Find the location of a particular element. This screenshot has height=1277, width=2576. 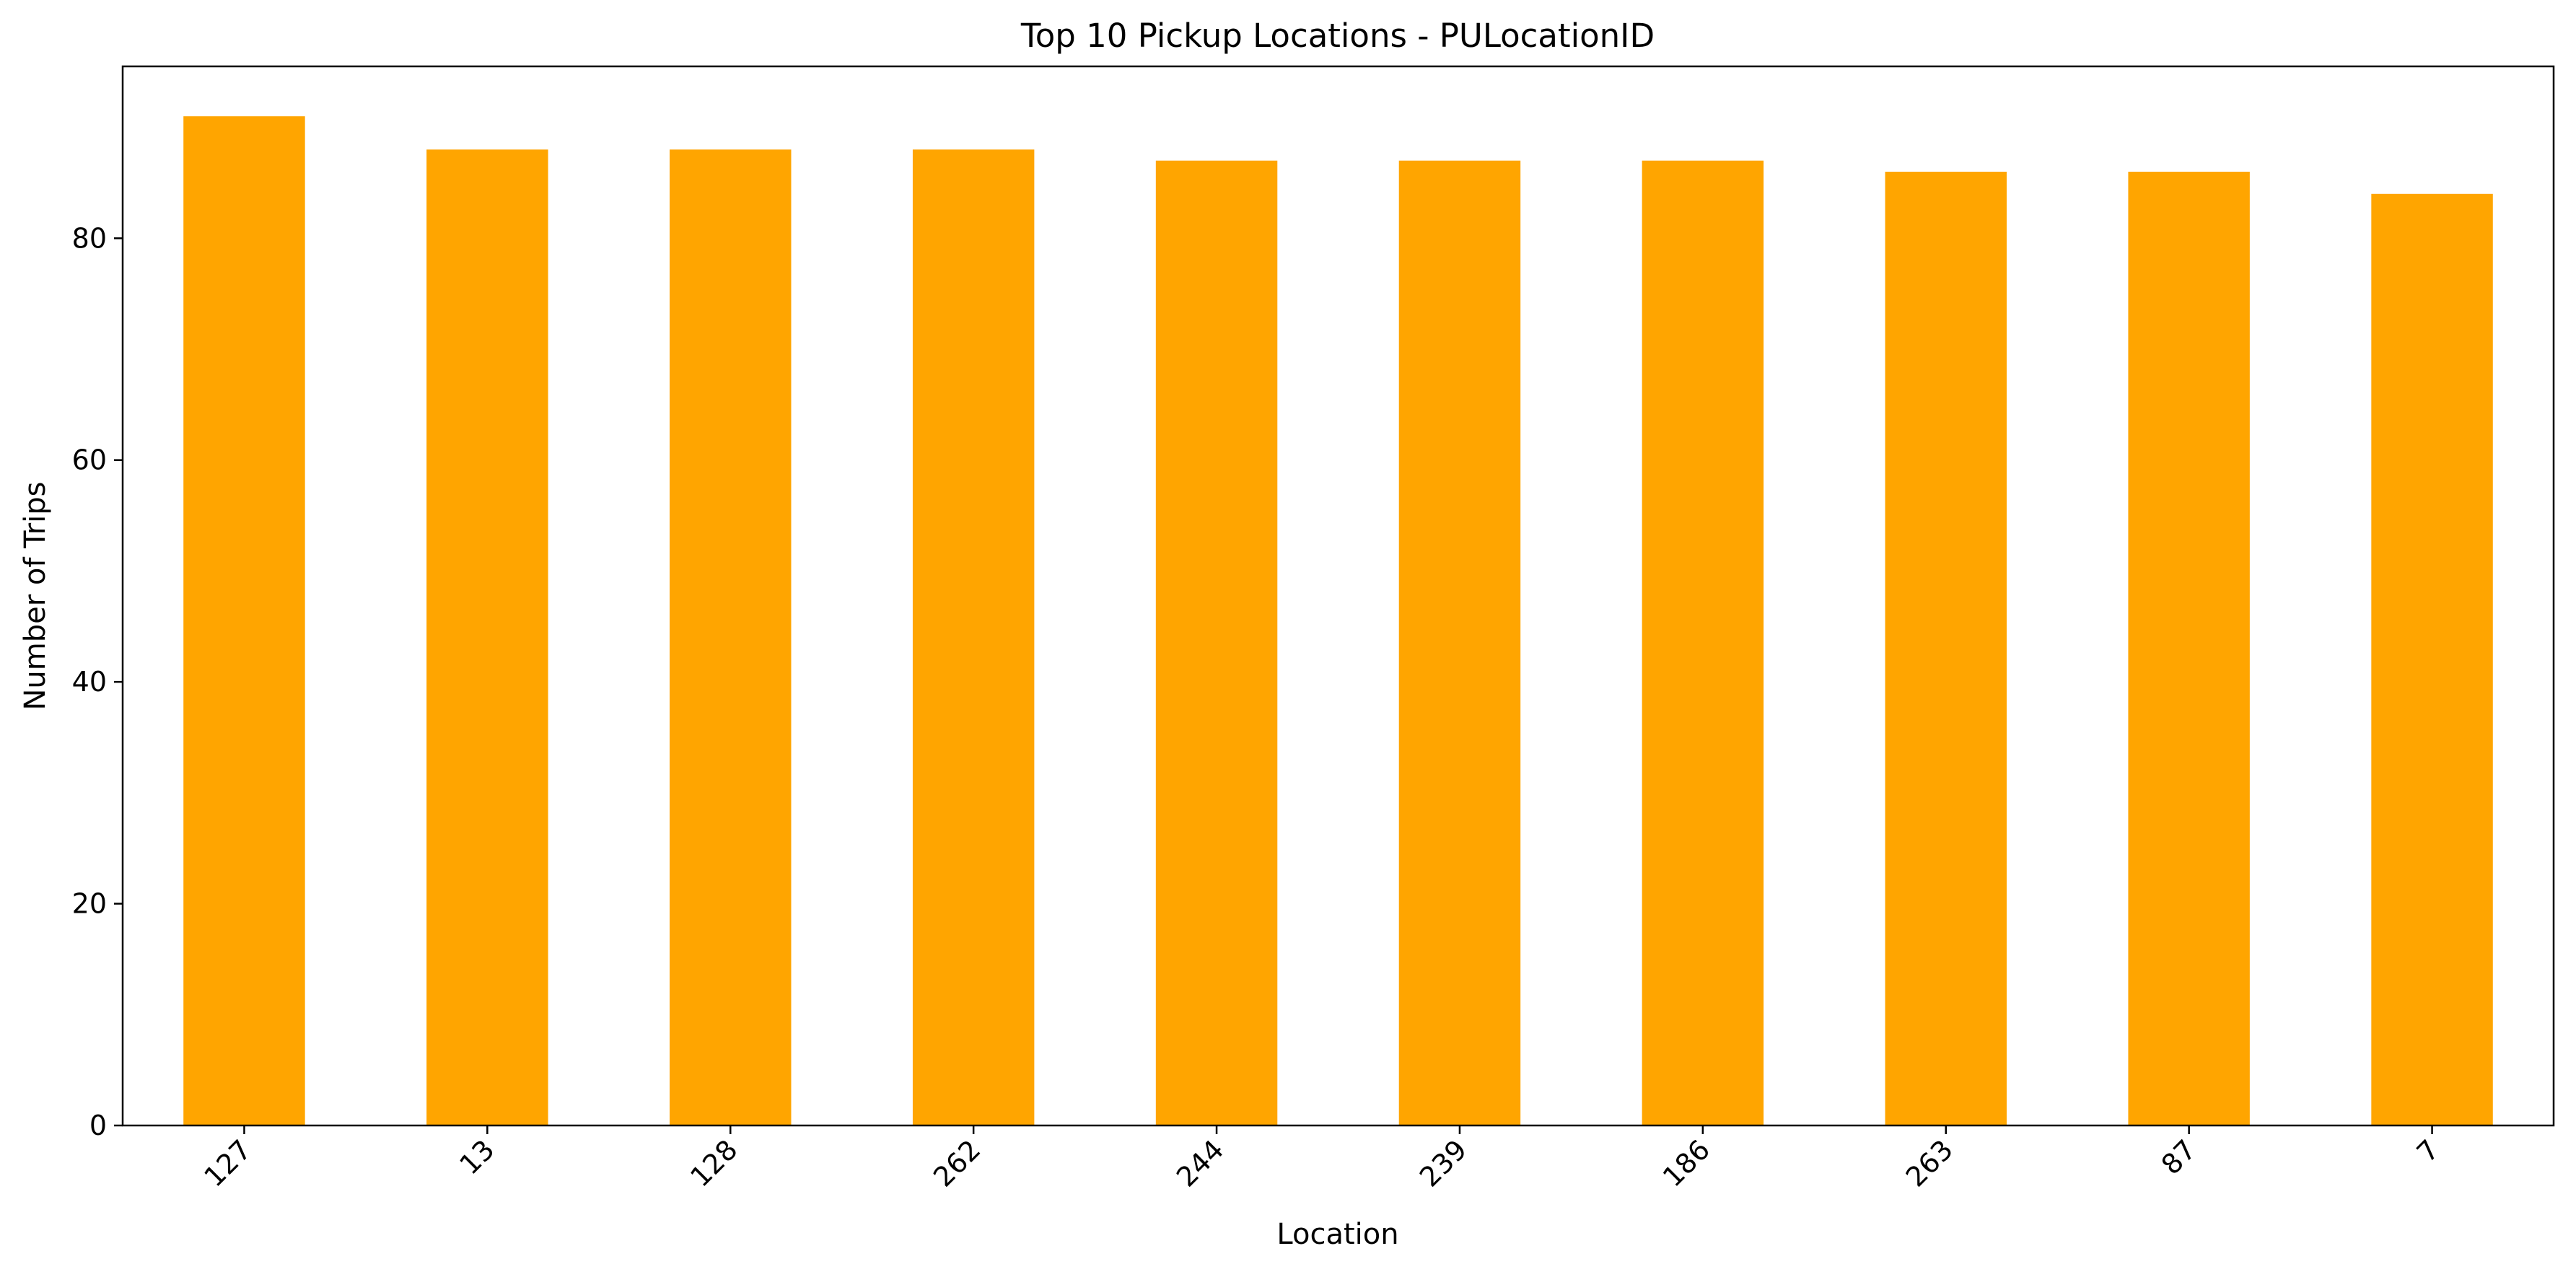

x-tick-label: 128 is located at coordinates (713, 1163).